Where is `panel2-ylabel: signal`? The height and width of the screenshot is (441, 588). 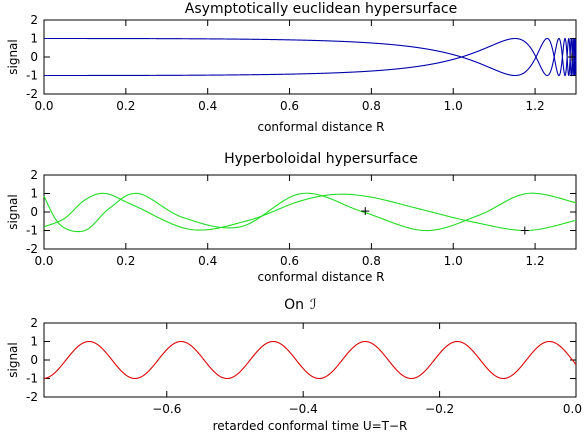
panel2-ylabel: signal is located at coordinates (13, 212).